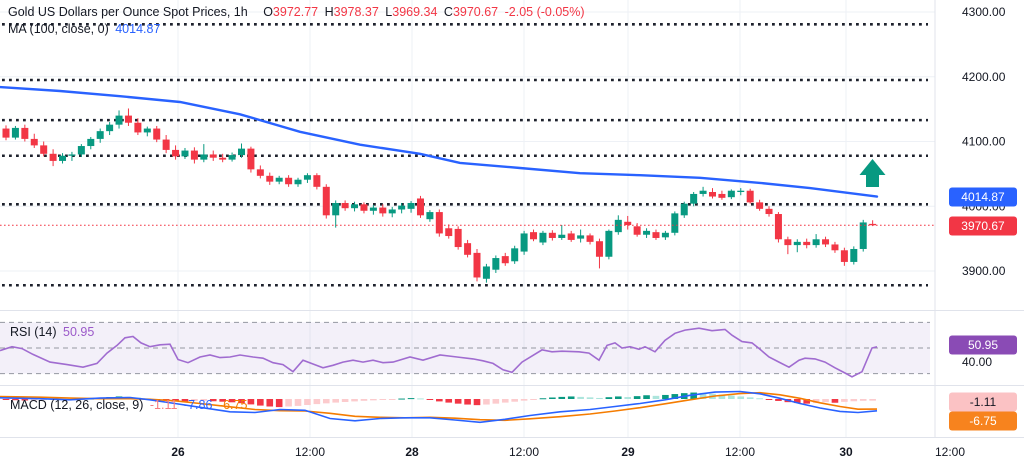  Describe the element at coordinates (439, 406) in the screenshot. I see `macd-signal-line` at that location.